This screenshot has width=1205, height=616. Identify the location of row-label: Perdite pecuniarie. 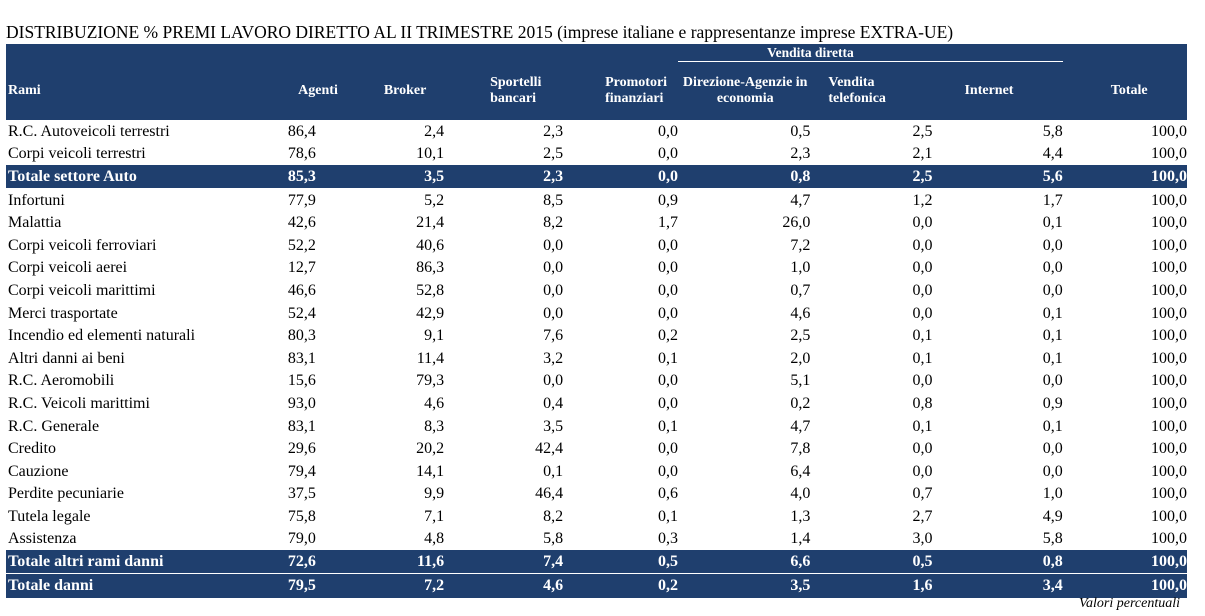
(66, 494).